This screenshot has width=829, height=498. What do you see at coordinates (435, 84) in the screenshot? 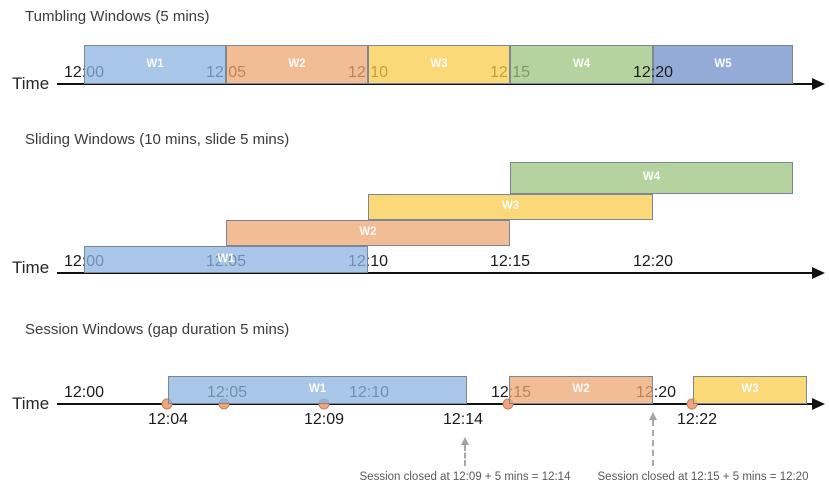
I see `tumbling-time-axis` at bounding box center [435, 84].